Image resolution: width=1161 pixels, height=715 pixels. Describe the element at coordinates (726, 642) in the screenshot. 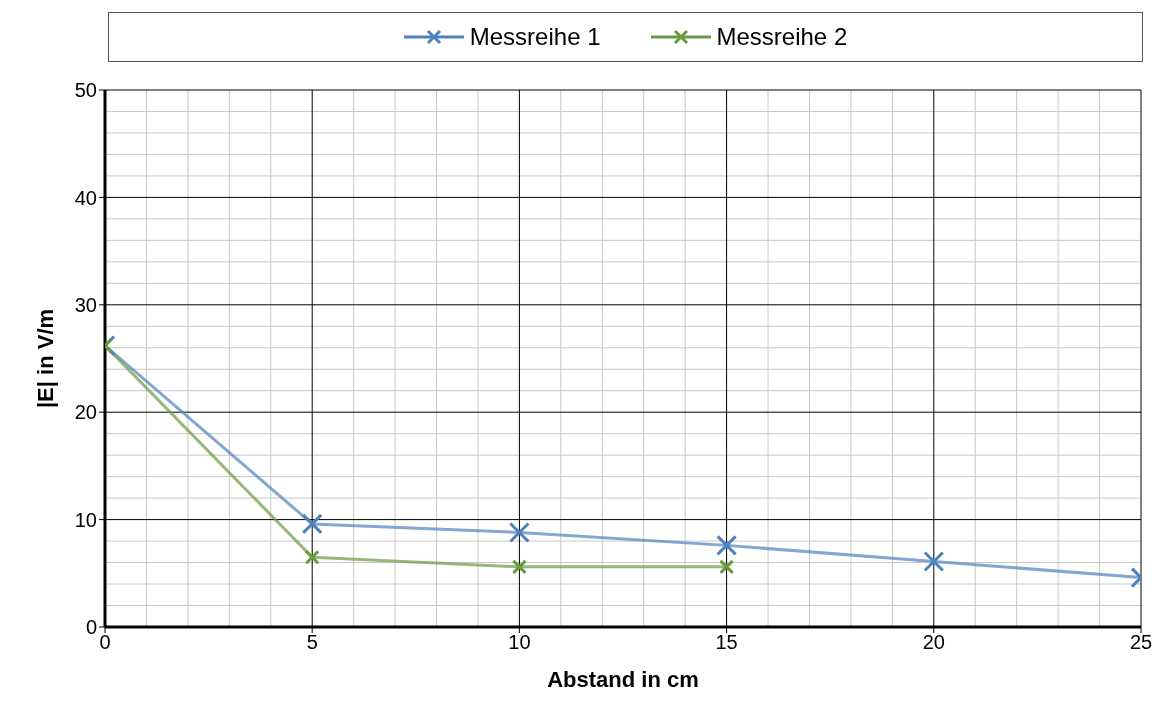

I see `x-tick-label: 15` at that location.